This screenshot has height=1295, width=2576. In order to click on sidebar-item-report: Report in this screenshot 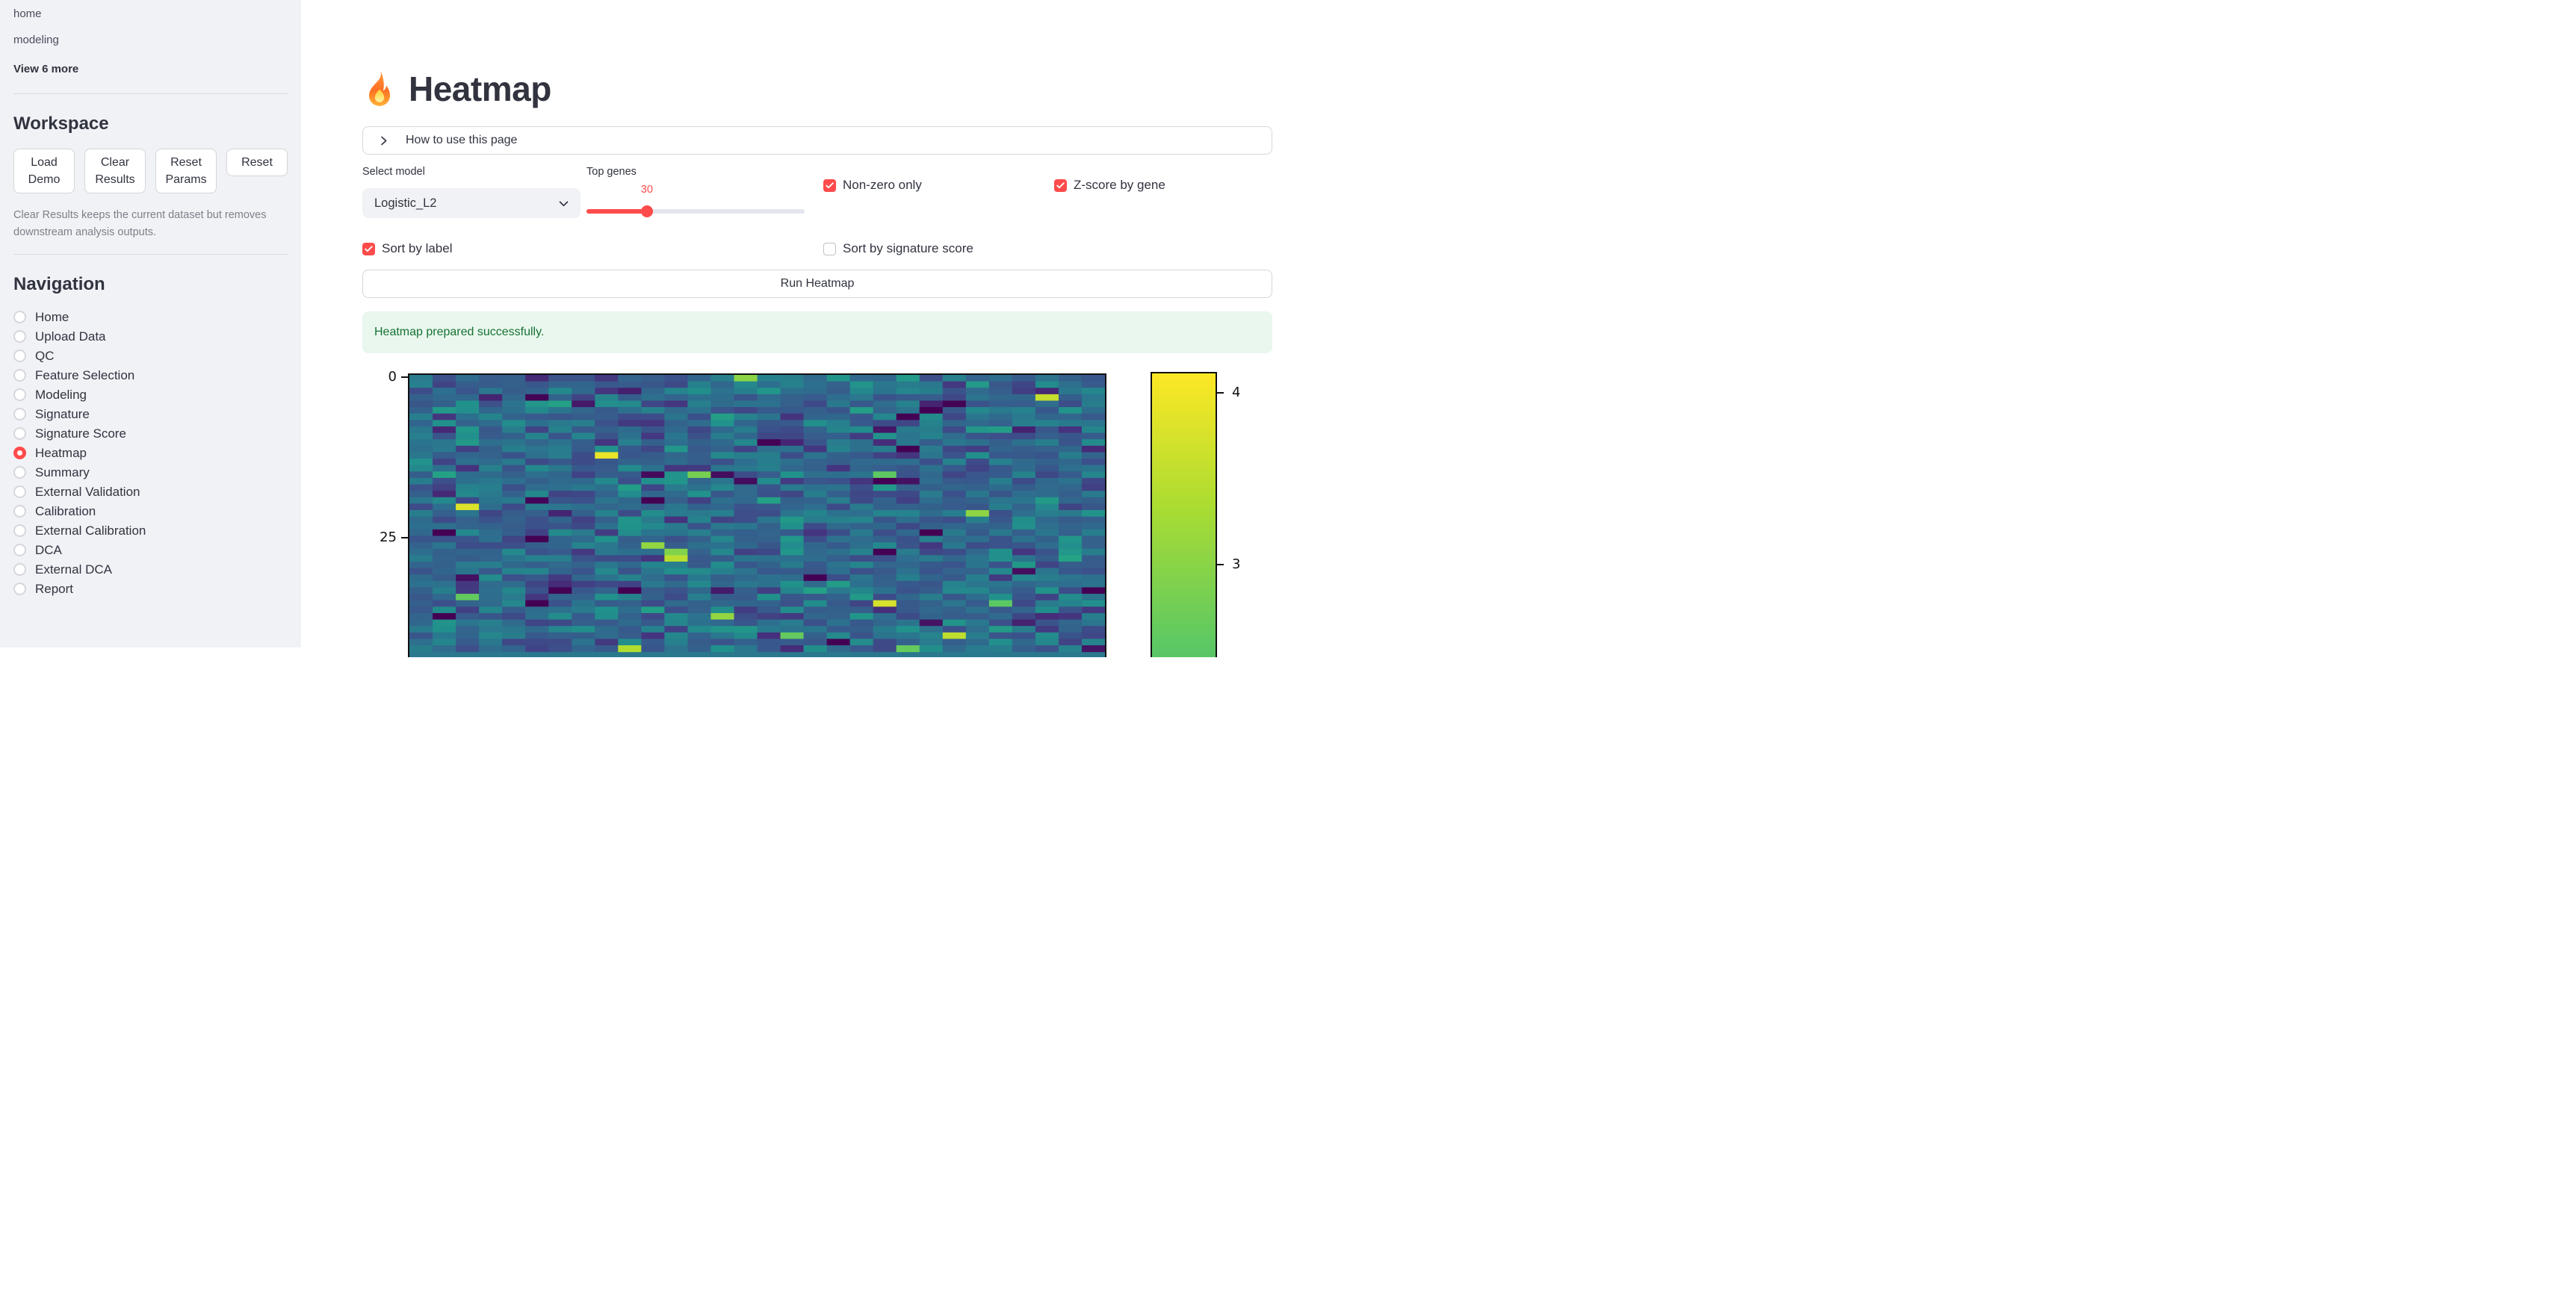, I will do `click(150, 589)`.